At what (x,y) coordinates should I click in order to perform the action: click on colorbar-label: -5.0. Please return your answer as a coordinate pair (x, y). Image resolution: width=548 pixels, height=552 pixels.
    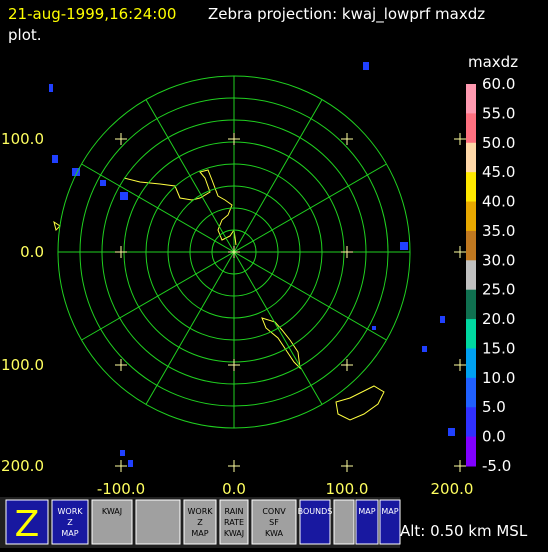
    Looking at the image, I should click on (496, 466).